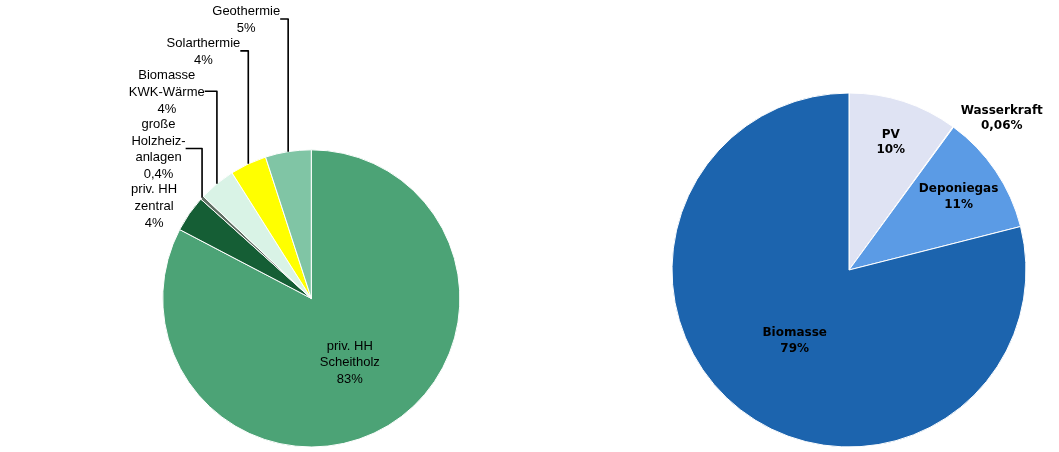 Image resolution: width=1059 pixels, height=452 pixels. Describe the element at coordinates (794, 332) in the screenshot. I see `slice-label: Biomasse` at that location.